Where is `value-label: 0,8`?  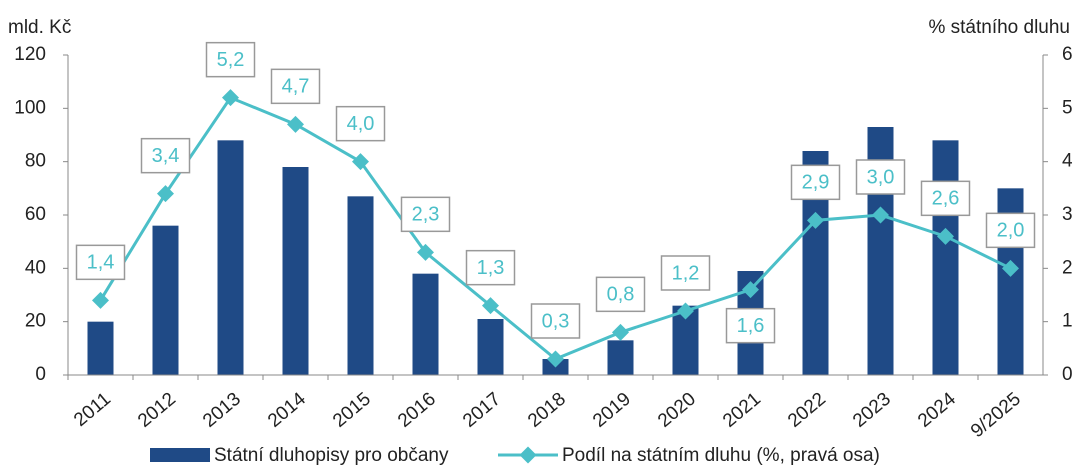
value-label: 0,8 is located at coordinates (621, 295).